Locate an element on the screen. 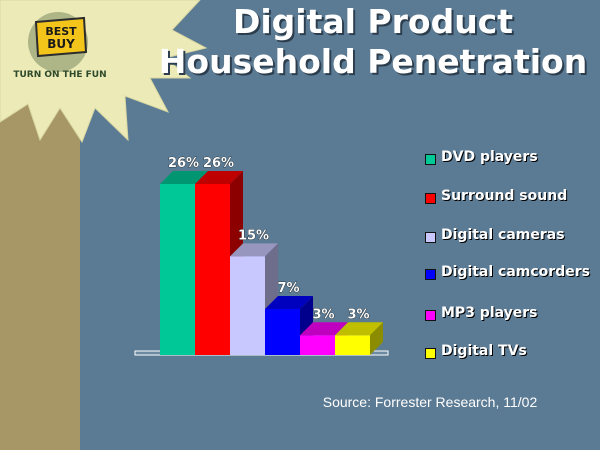  data-label-1: 26% is located at coordinates (218, 163).